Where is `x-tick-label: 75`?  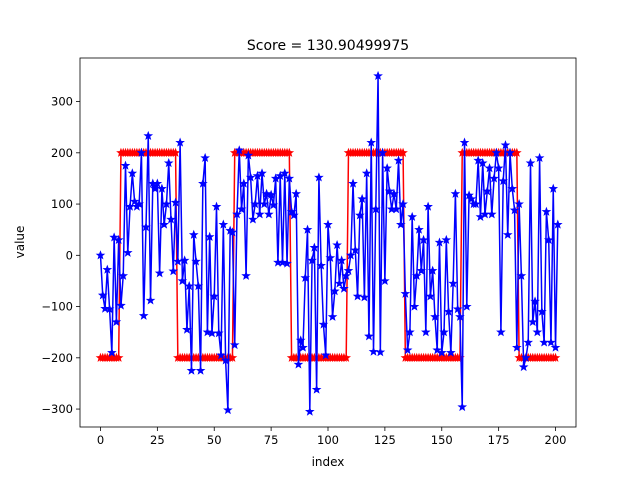
x-tick-label: 75 is located at coordinates (271, 440).